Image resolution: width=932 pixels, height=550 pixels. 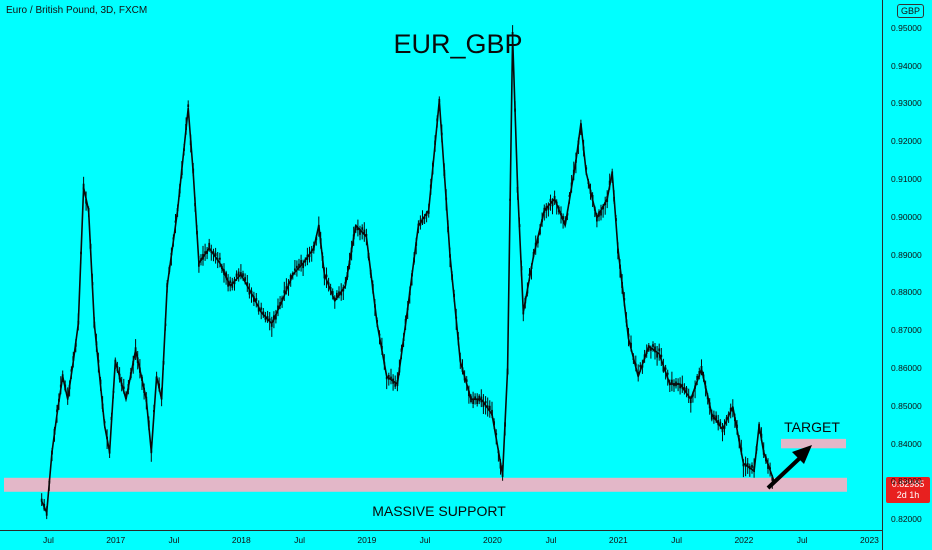 I want to click on price-tick-label: 0.94000, so click(x=906, y=65).